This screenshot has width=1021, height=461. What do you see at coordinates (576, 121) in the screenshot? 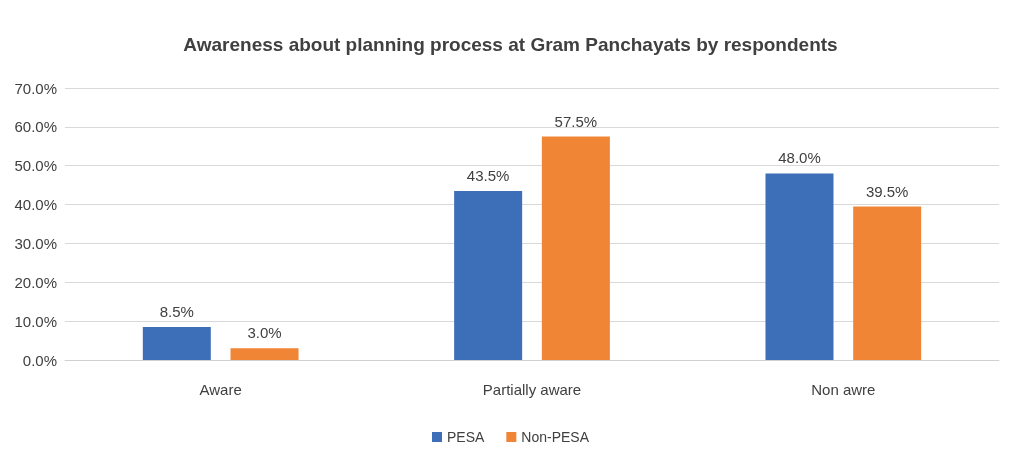
I see `data-label: 57.5%` at bounding box center [576, 121].